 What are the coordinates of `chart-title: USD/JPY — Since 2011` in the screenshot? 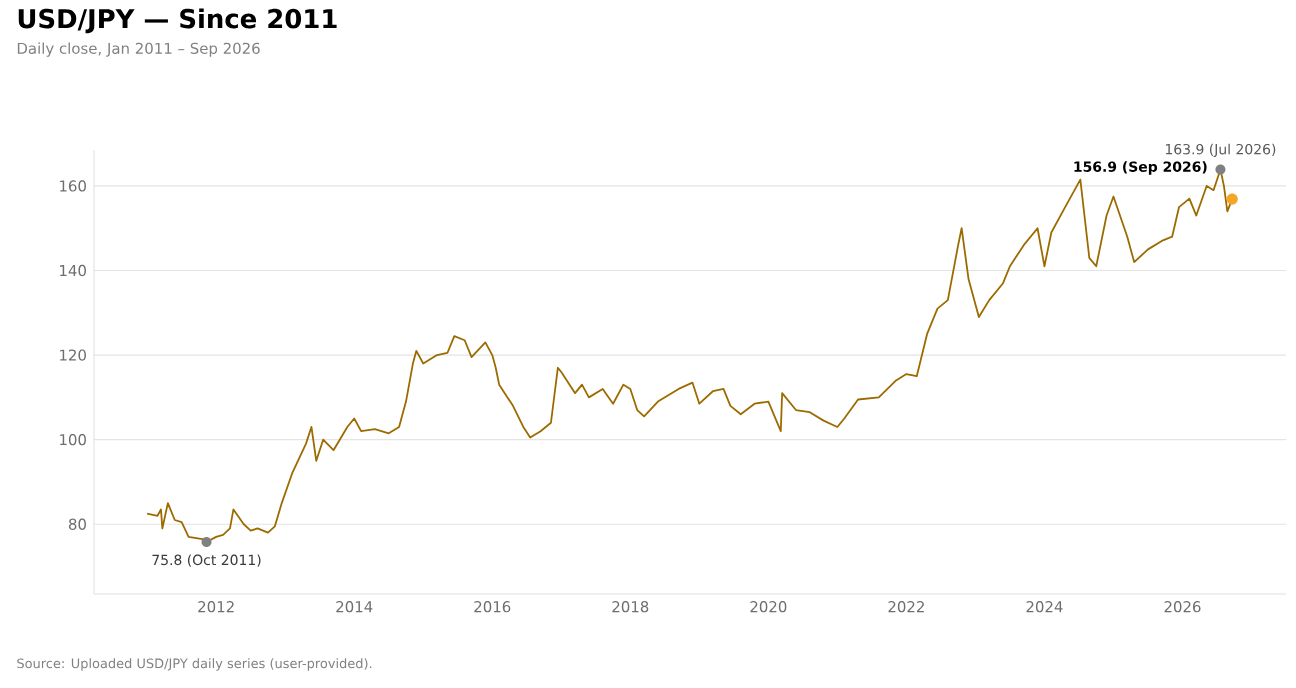 It's located at (177, 21).